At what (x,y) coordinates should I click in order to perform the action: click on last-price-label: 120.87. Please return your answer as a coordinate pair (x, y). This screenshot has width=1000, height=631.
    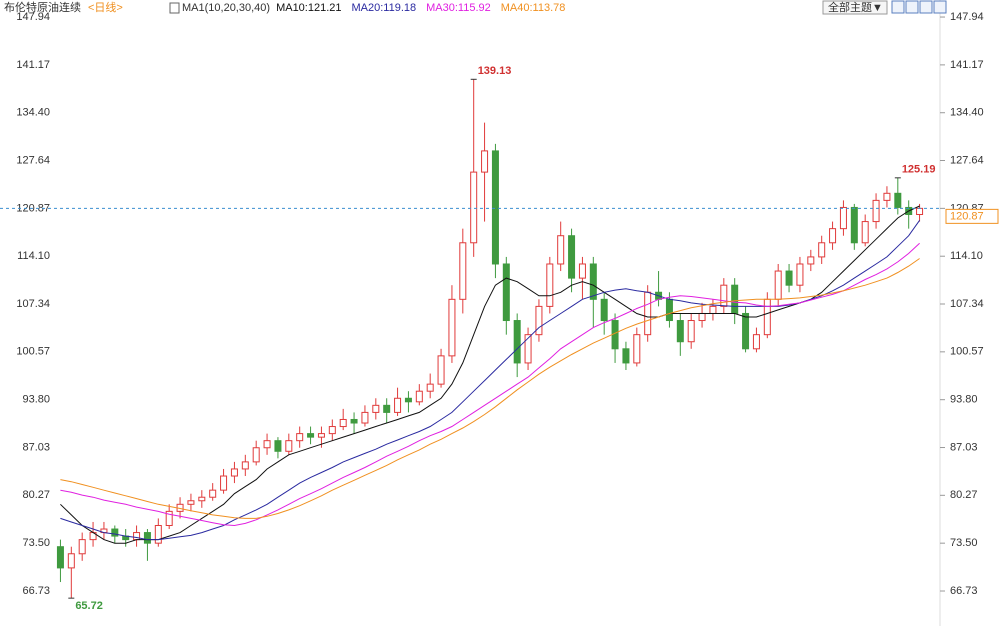
    Looking at the image, I should click on (967, 216).